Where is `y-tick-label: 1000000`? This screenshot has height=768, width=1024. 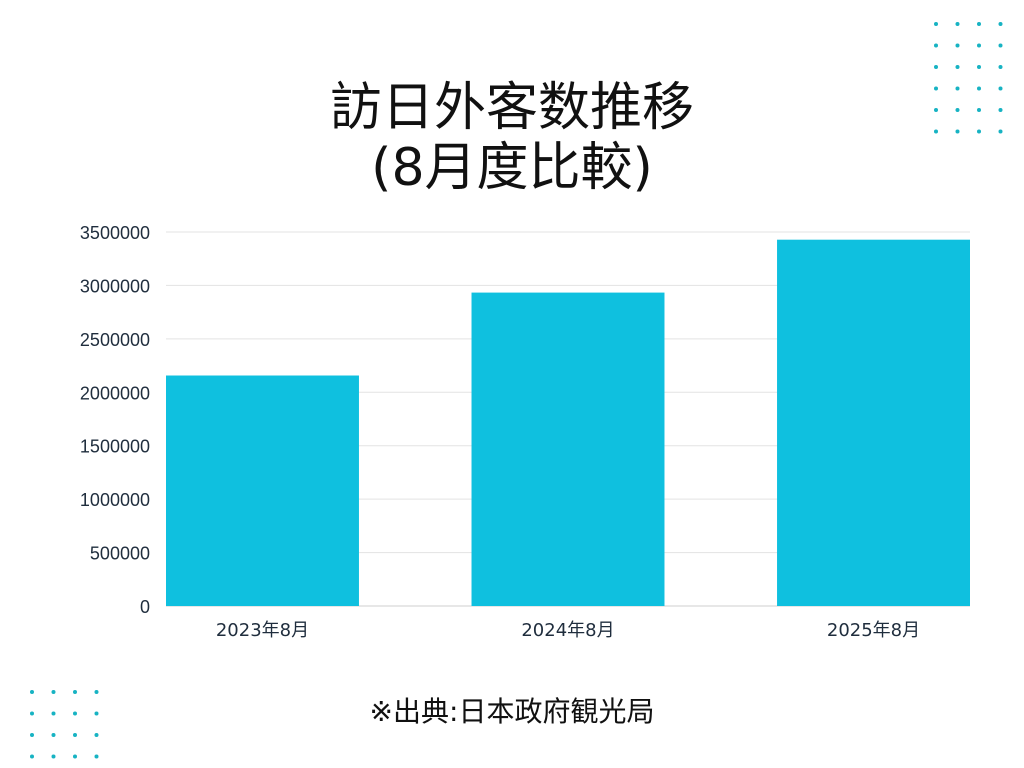
y-tick-label: 1000000 is located at coordinates (115, 500).